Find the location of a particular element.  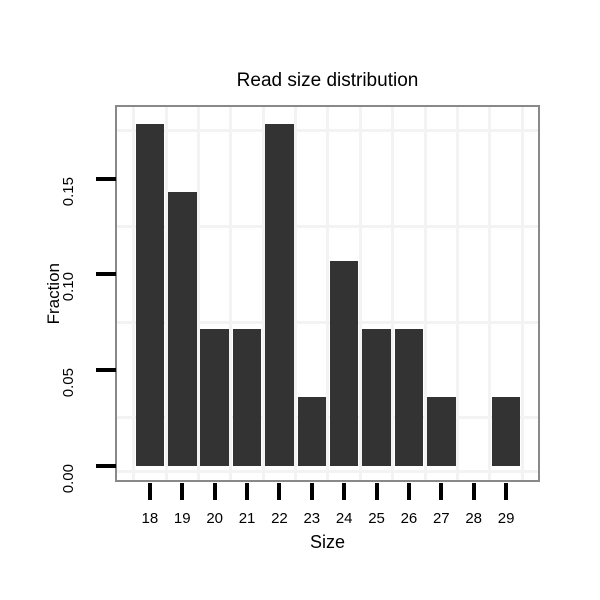

x-tick-label: 27 is located at coordinates (441, 518).